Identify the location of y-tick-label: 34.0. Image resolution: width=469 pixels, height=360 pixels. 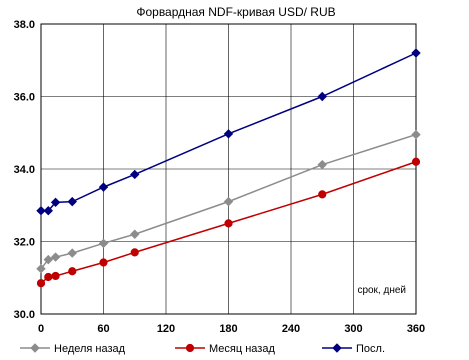
(24, 170).